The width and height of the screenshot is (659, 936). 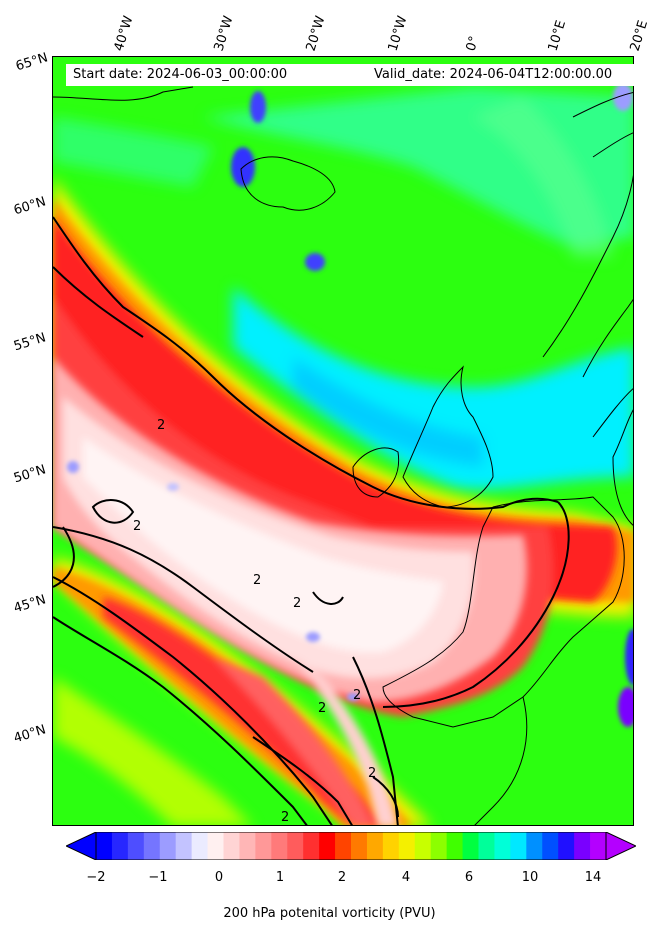 I want to click on colorbar-tick: 4, so click(x=406, y=877).